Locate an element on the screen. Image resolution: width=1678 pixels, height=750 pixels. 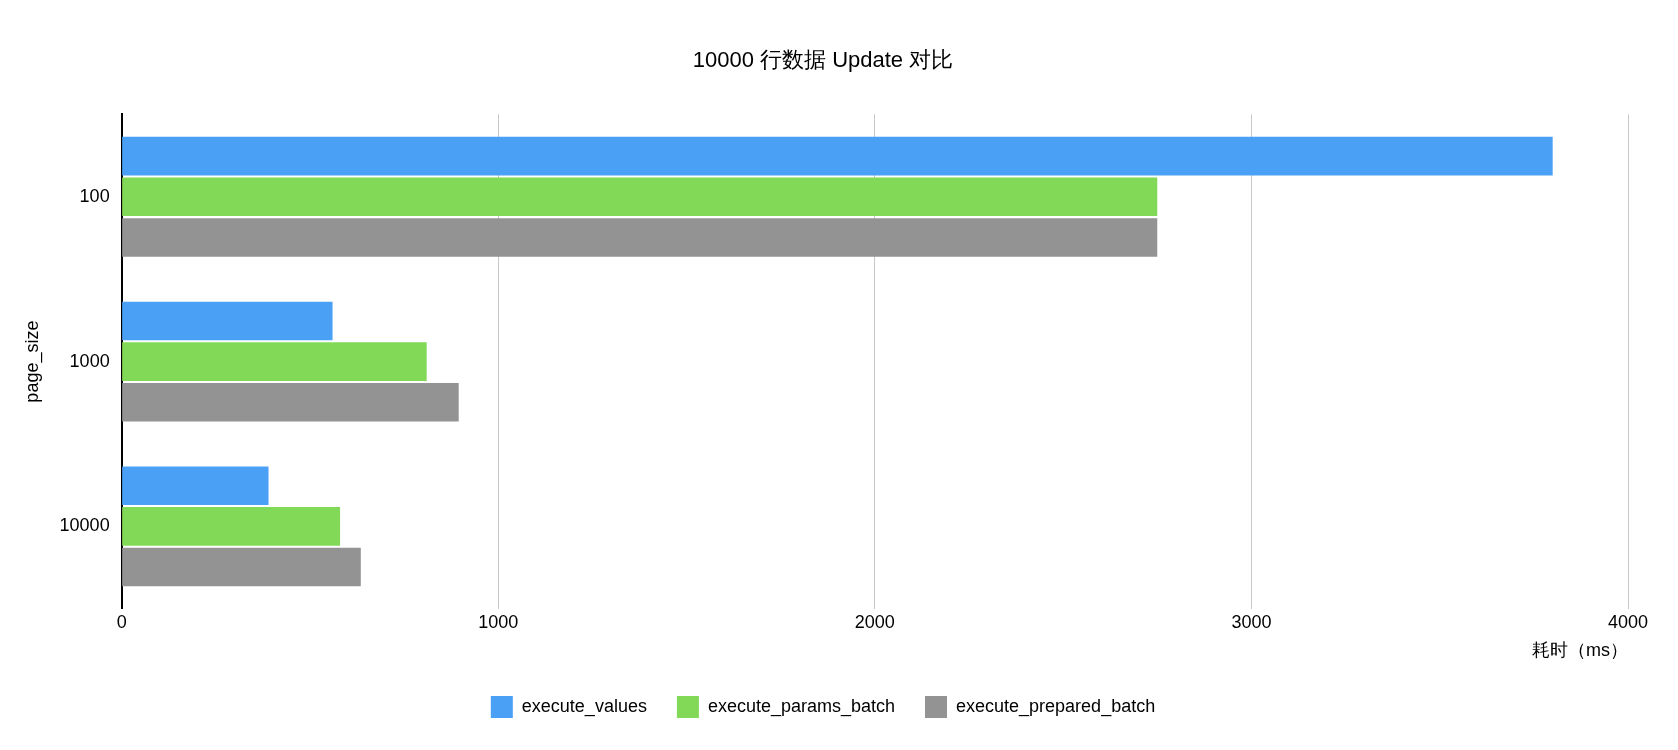
x-tick-label: 0 is located at coordinates (121, 621).